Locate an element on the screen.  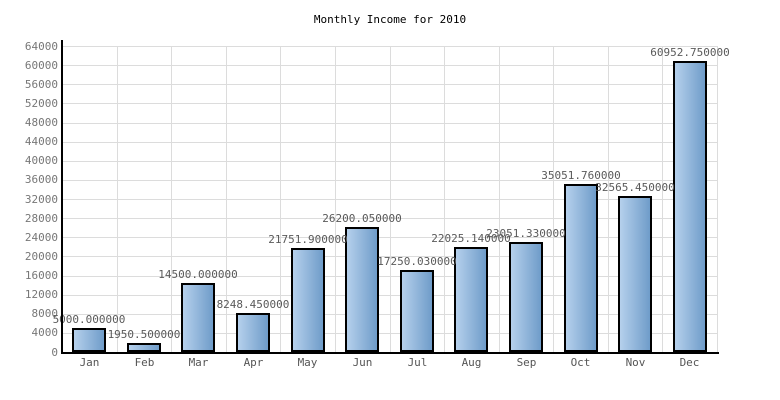
y-tick-label: 20000 is located at coordinates (41, 256).